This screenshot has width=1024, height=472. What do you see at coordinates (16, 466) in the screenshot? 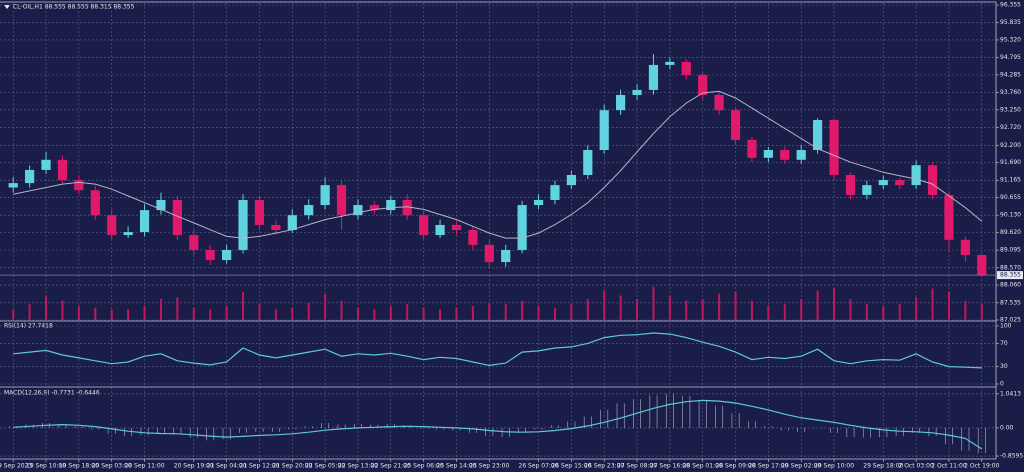
I see `x-tick-label: 19 Sep 2023` at bounding box center [16, 466].